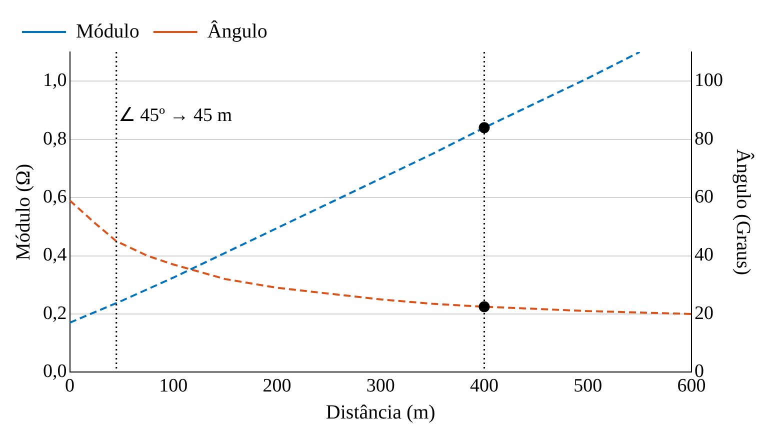  I want to click on y2-tick-label: 40, so click(704, 255).